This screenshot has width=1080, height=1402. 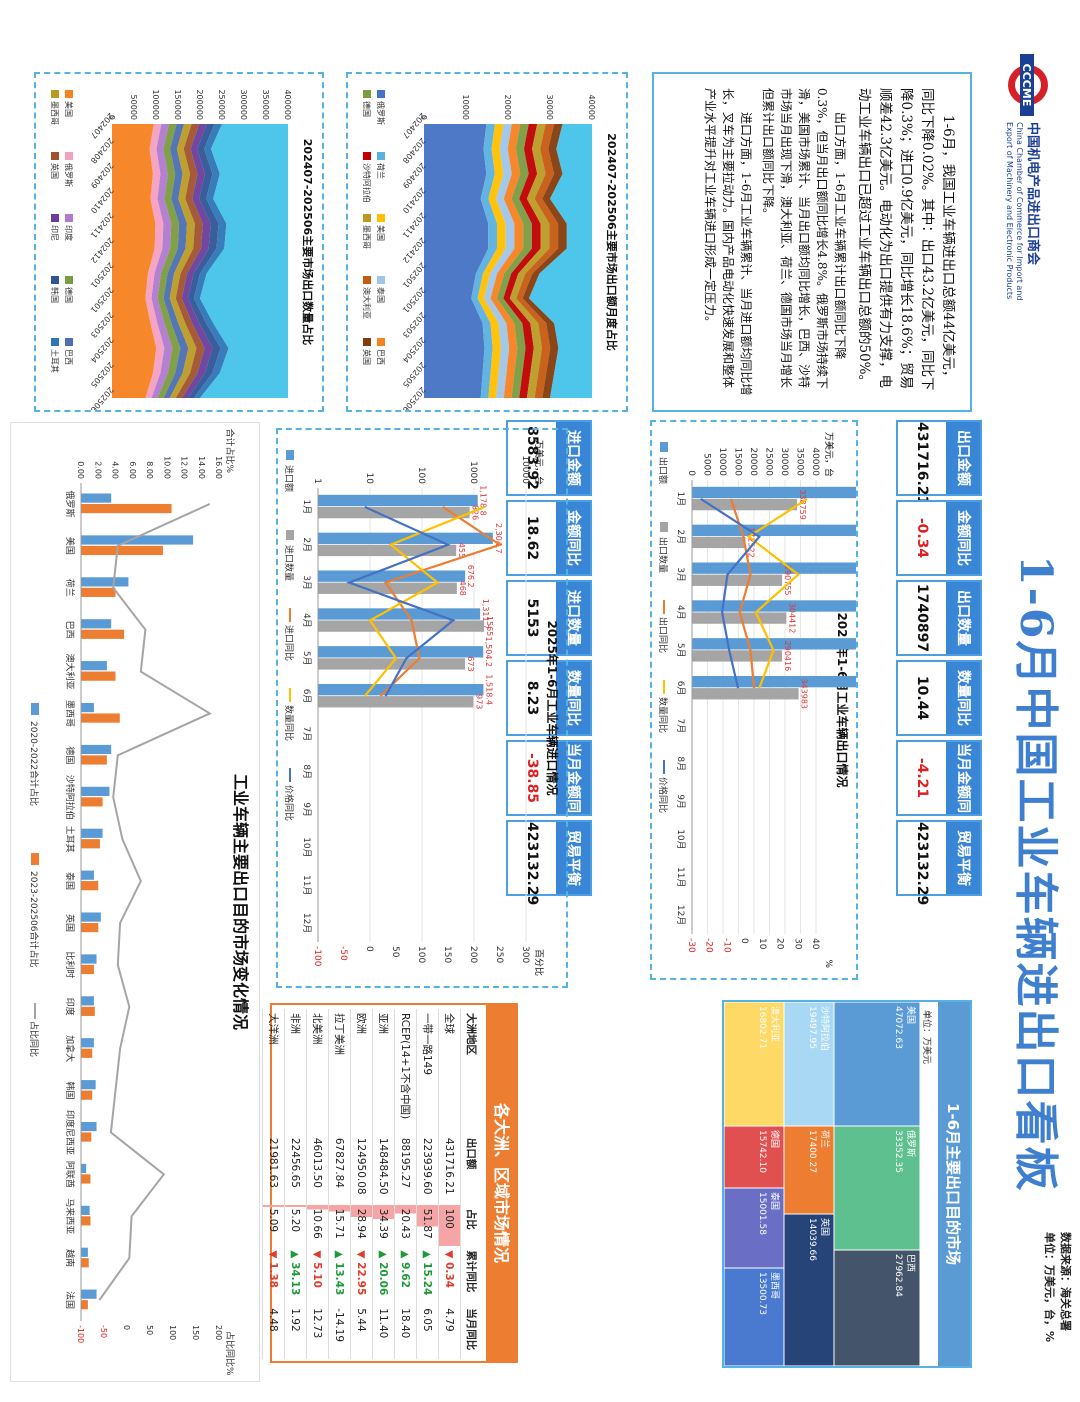 I want to click on legend-label: 占比同比, so click(x=34, y=1039).